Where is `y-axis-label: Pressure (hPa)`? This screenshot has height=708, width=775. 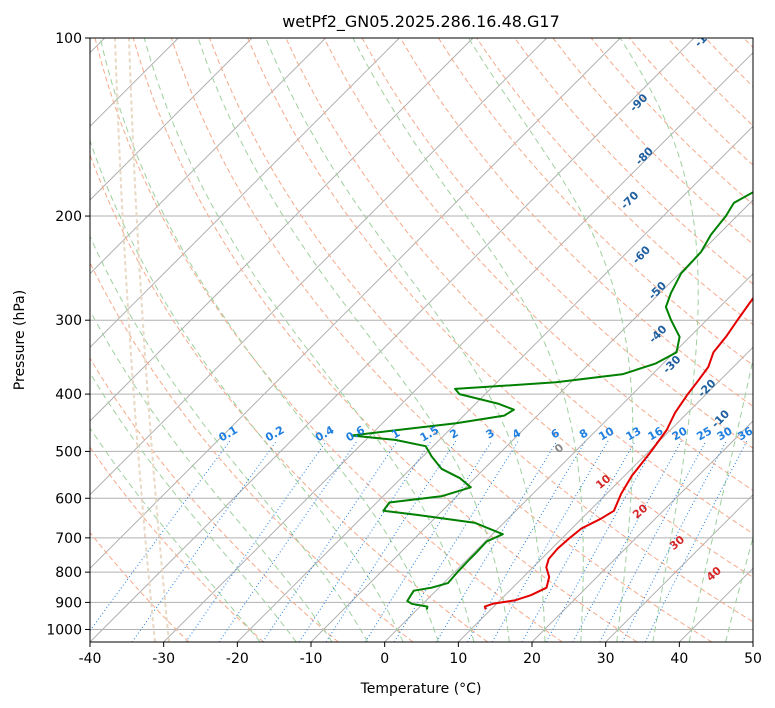 y-axis-label: Pressure (hPa) is located at coordinates (20, 340).